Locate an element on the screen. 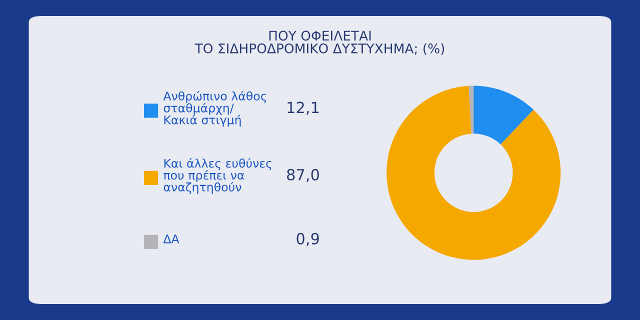 This screenshot has width=640, height=320. data-label: 0,9 is located at coordinates (307, 239).